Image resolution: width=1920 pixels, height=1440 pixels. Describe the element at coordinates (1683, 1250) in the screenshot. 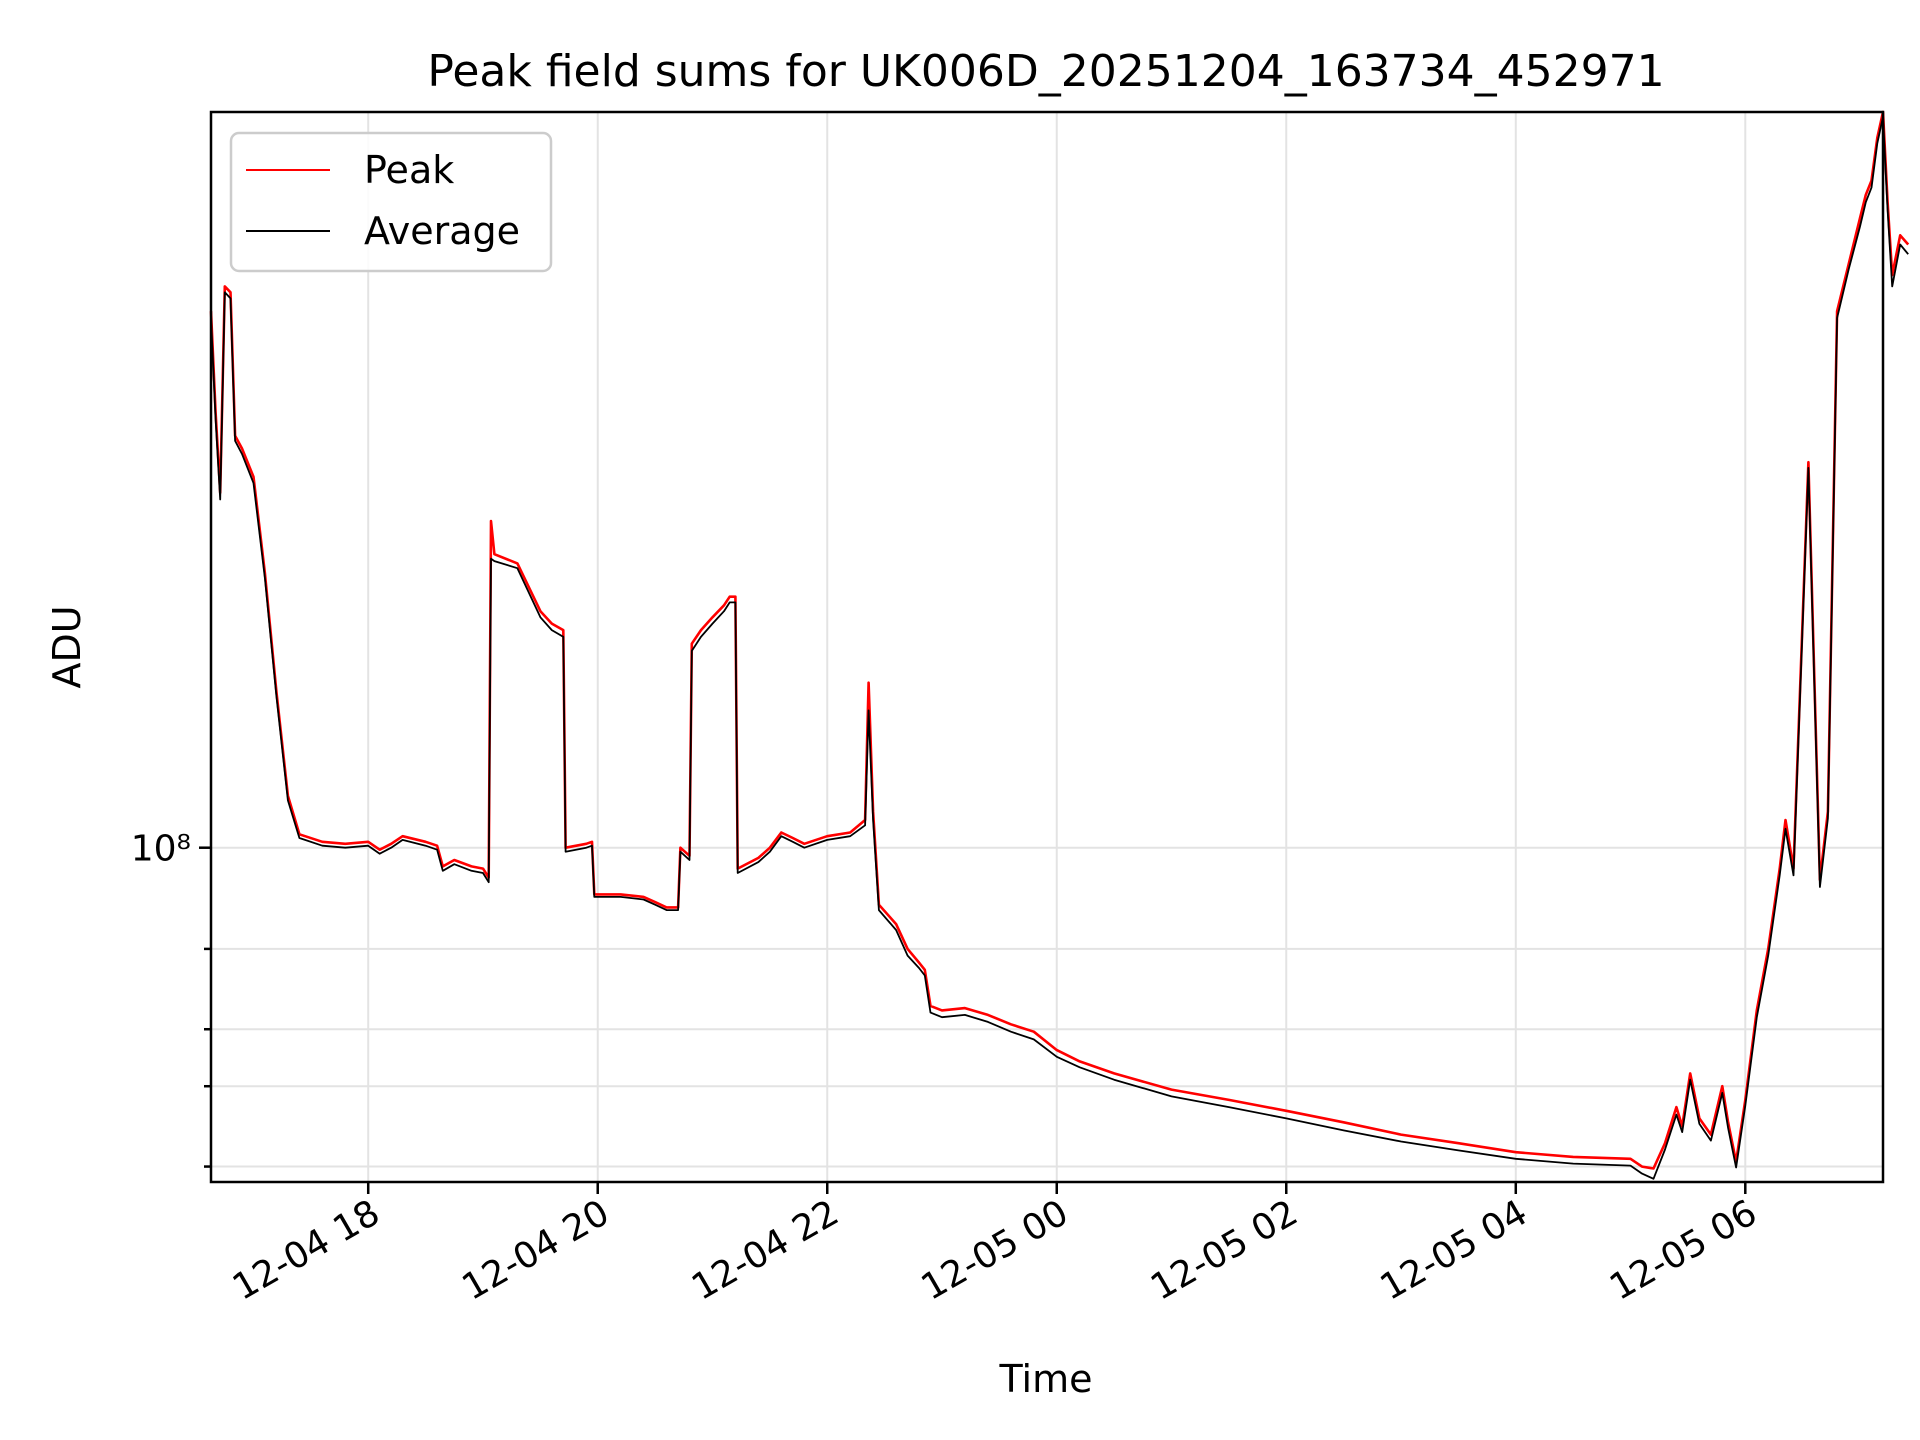

I see `x-tick-label: 12-05 06` at that location.